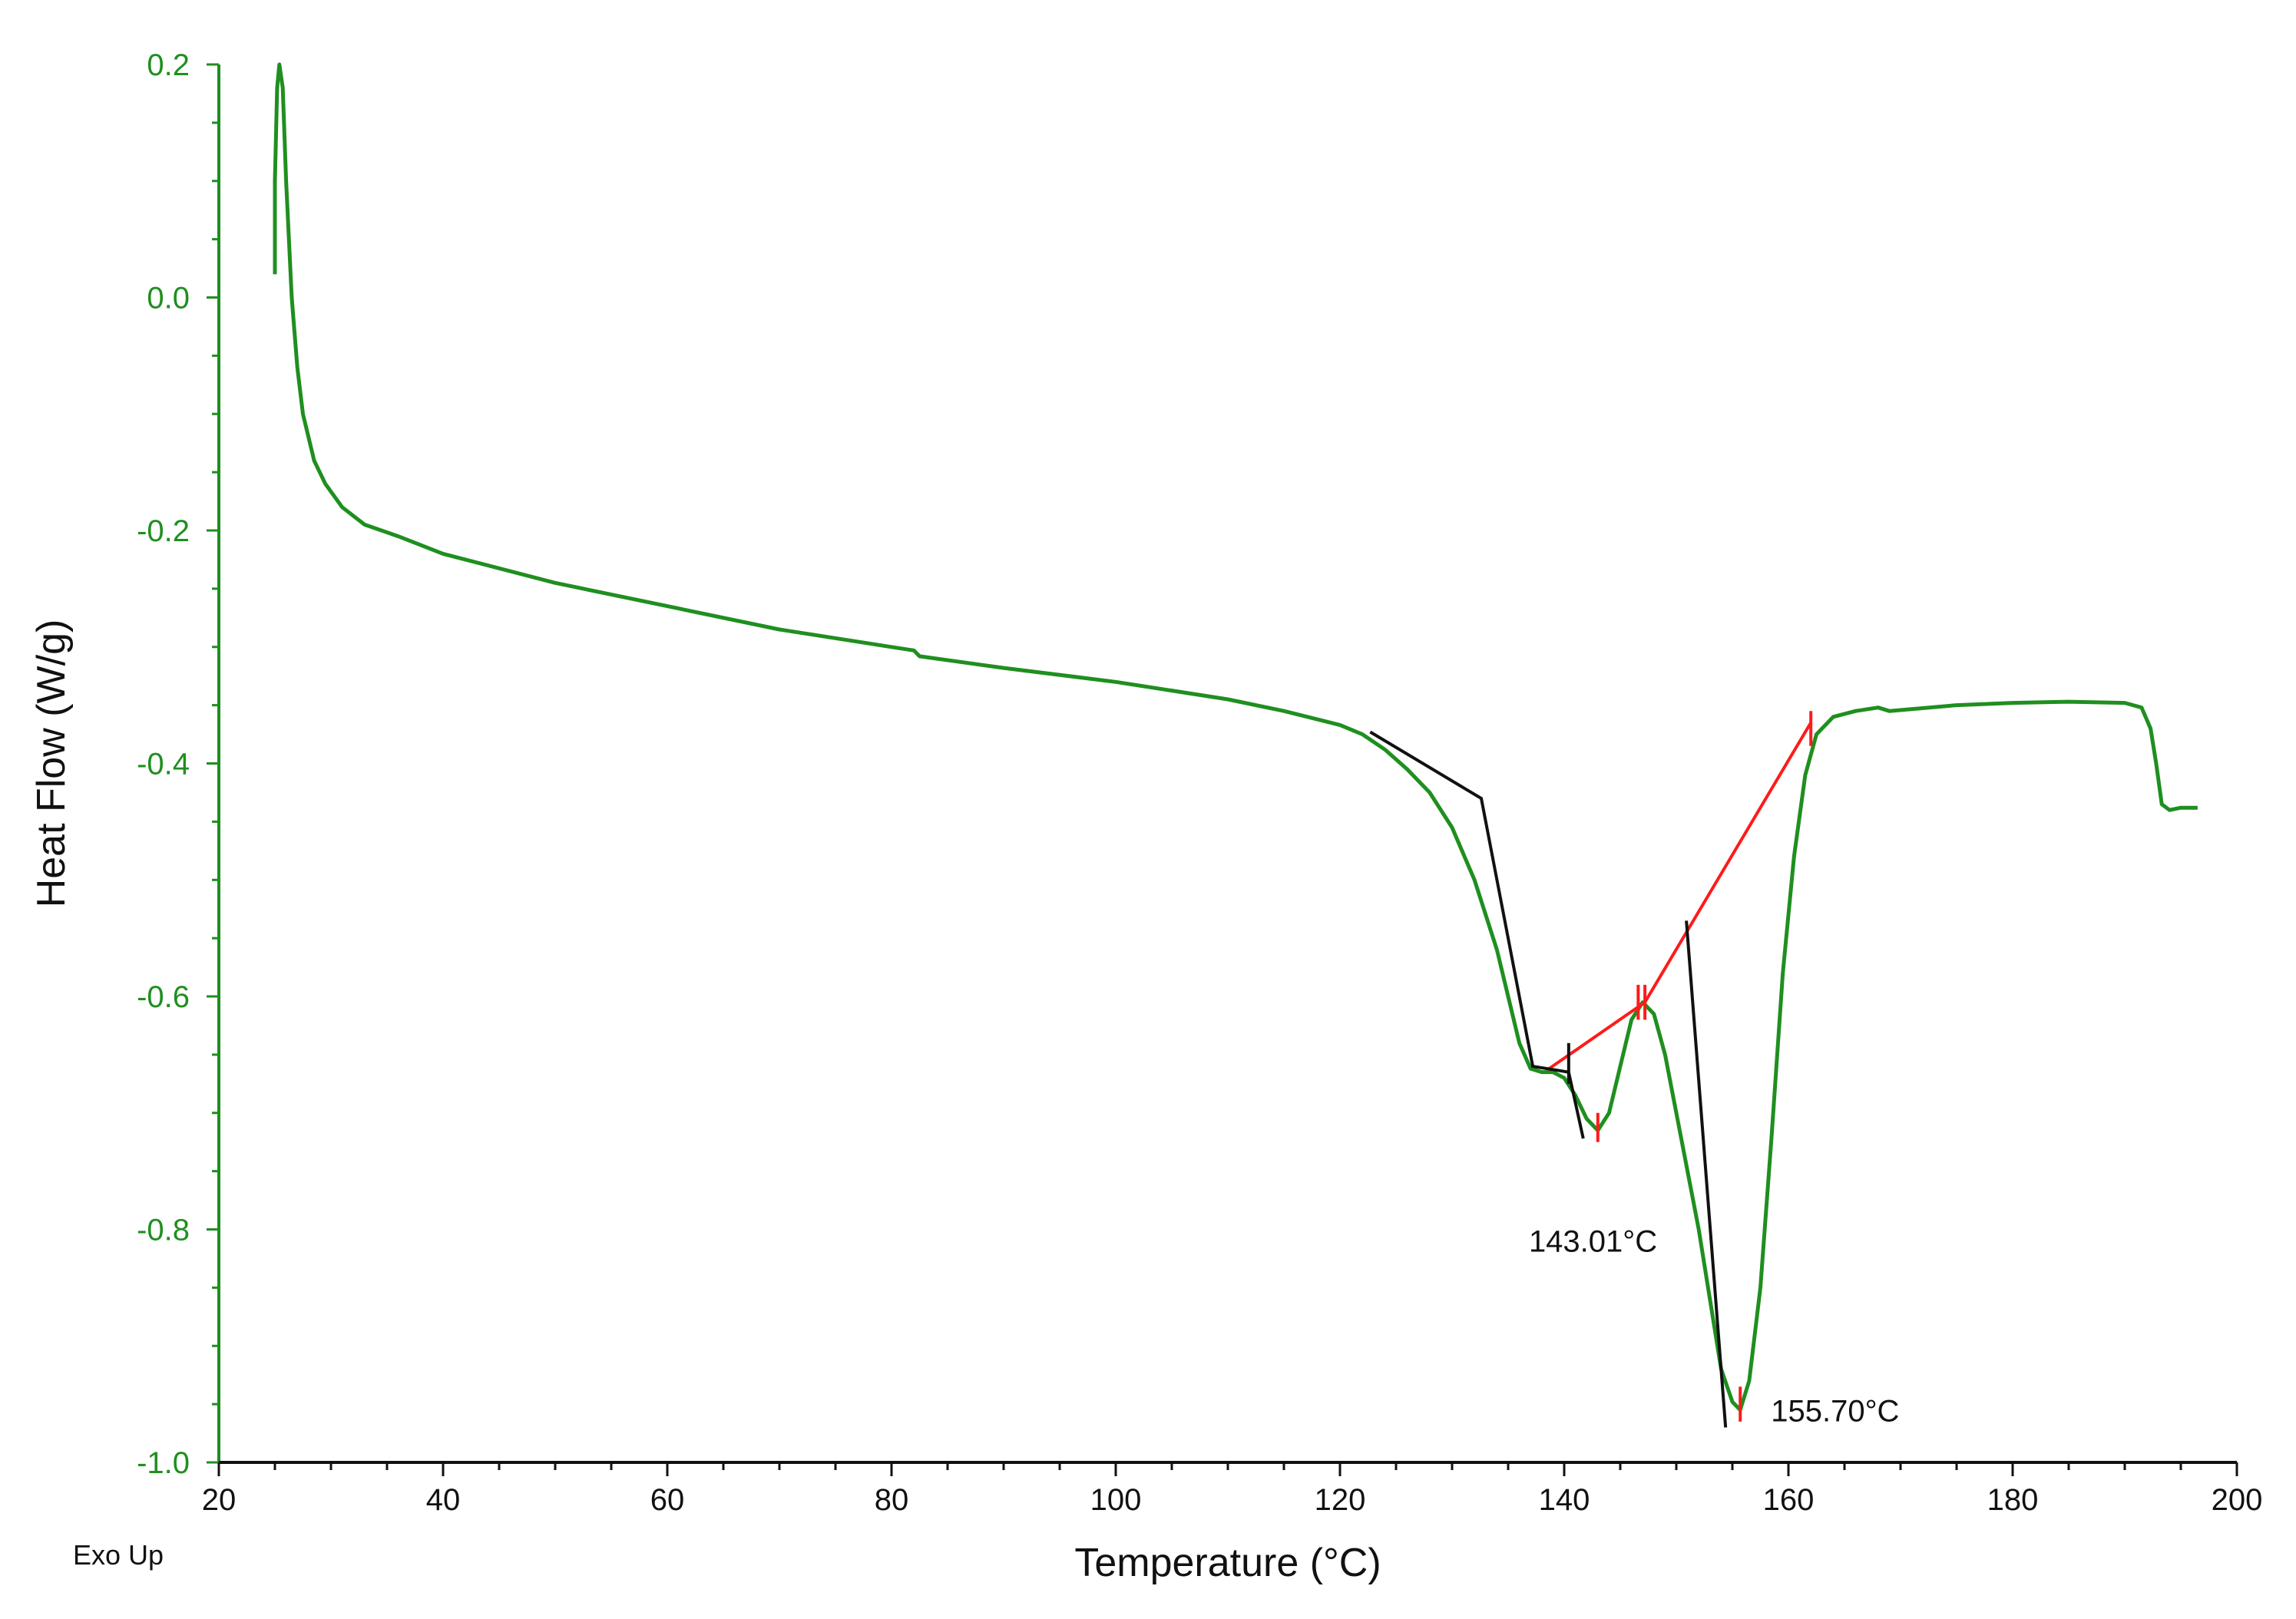 The width and height of the screenshot is (2296, 1619). I want to click on y-tick-label: 0.2, so click(168, 65).